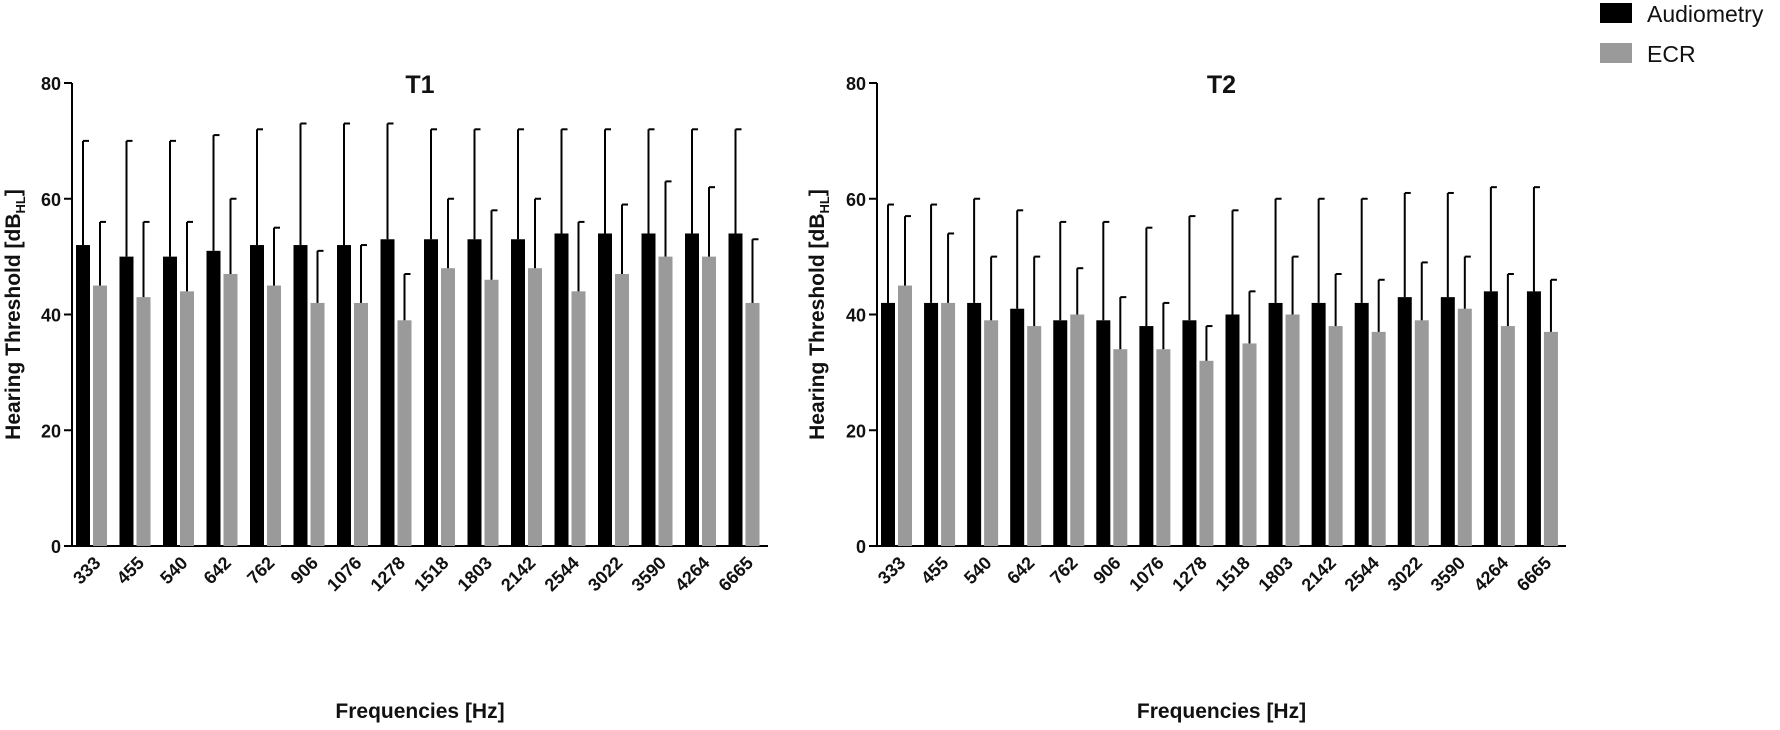  Describe the element at coordinates (1682, 34) in the screenshot. I see `legend: Audiometry ECR` at that location.